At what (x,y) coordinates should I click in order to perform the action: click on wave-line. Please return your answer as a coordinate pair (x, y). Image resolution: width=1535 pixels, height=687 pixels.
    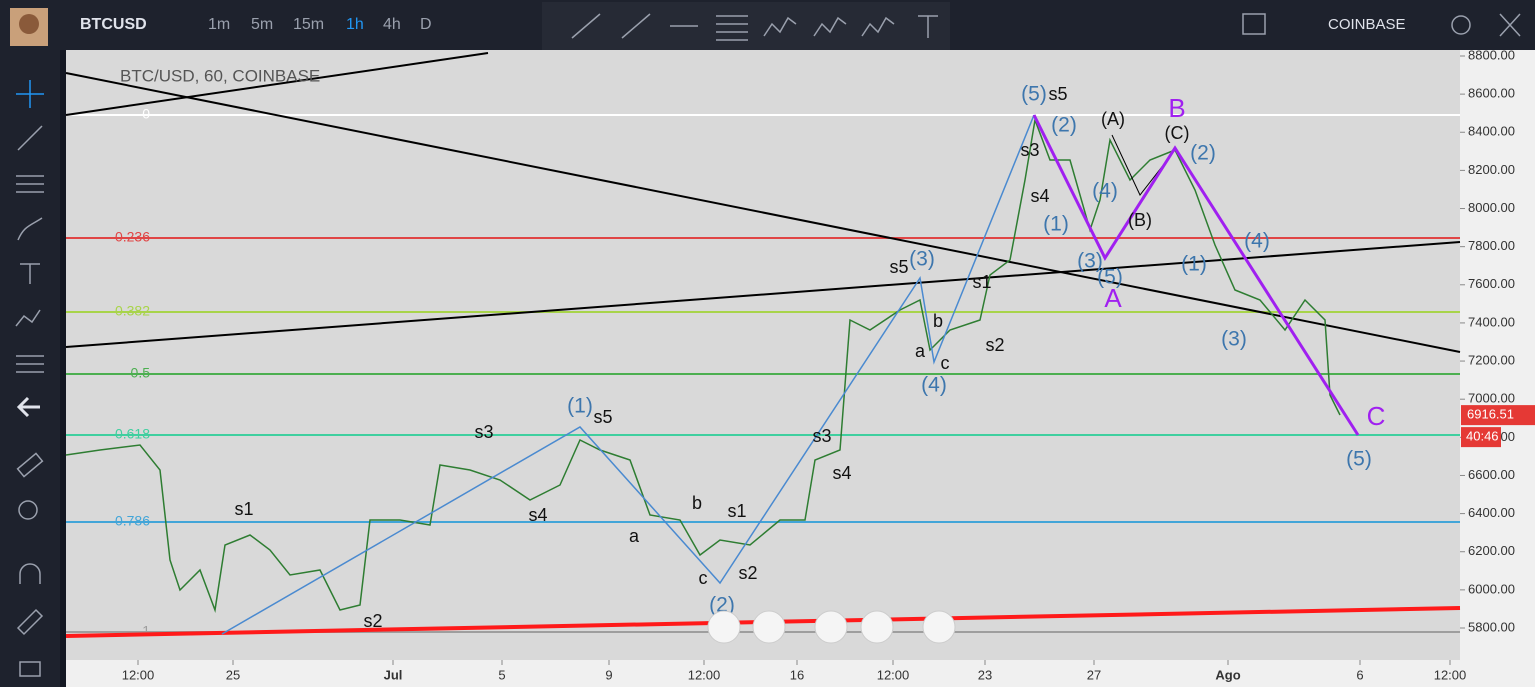
    Looking at the image, I should click on (1196, 275).